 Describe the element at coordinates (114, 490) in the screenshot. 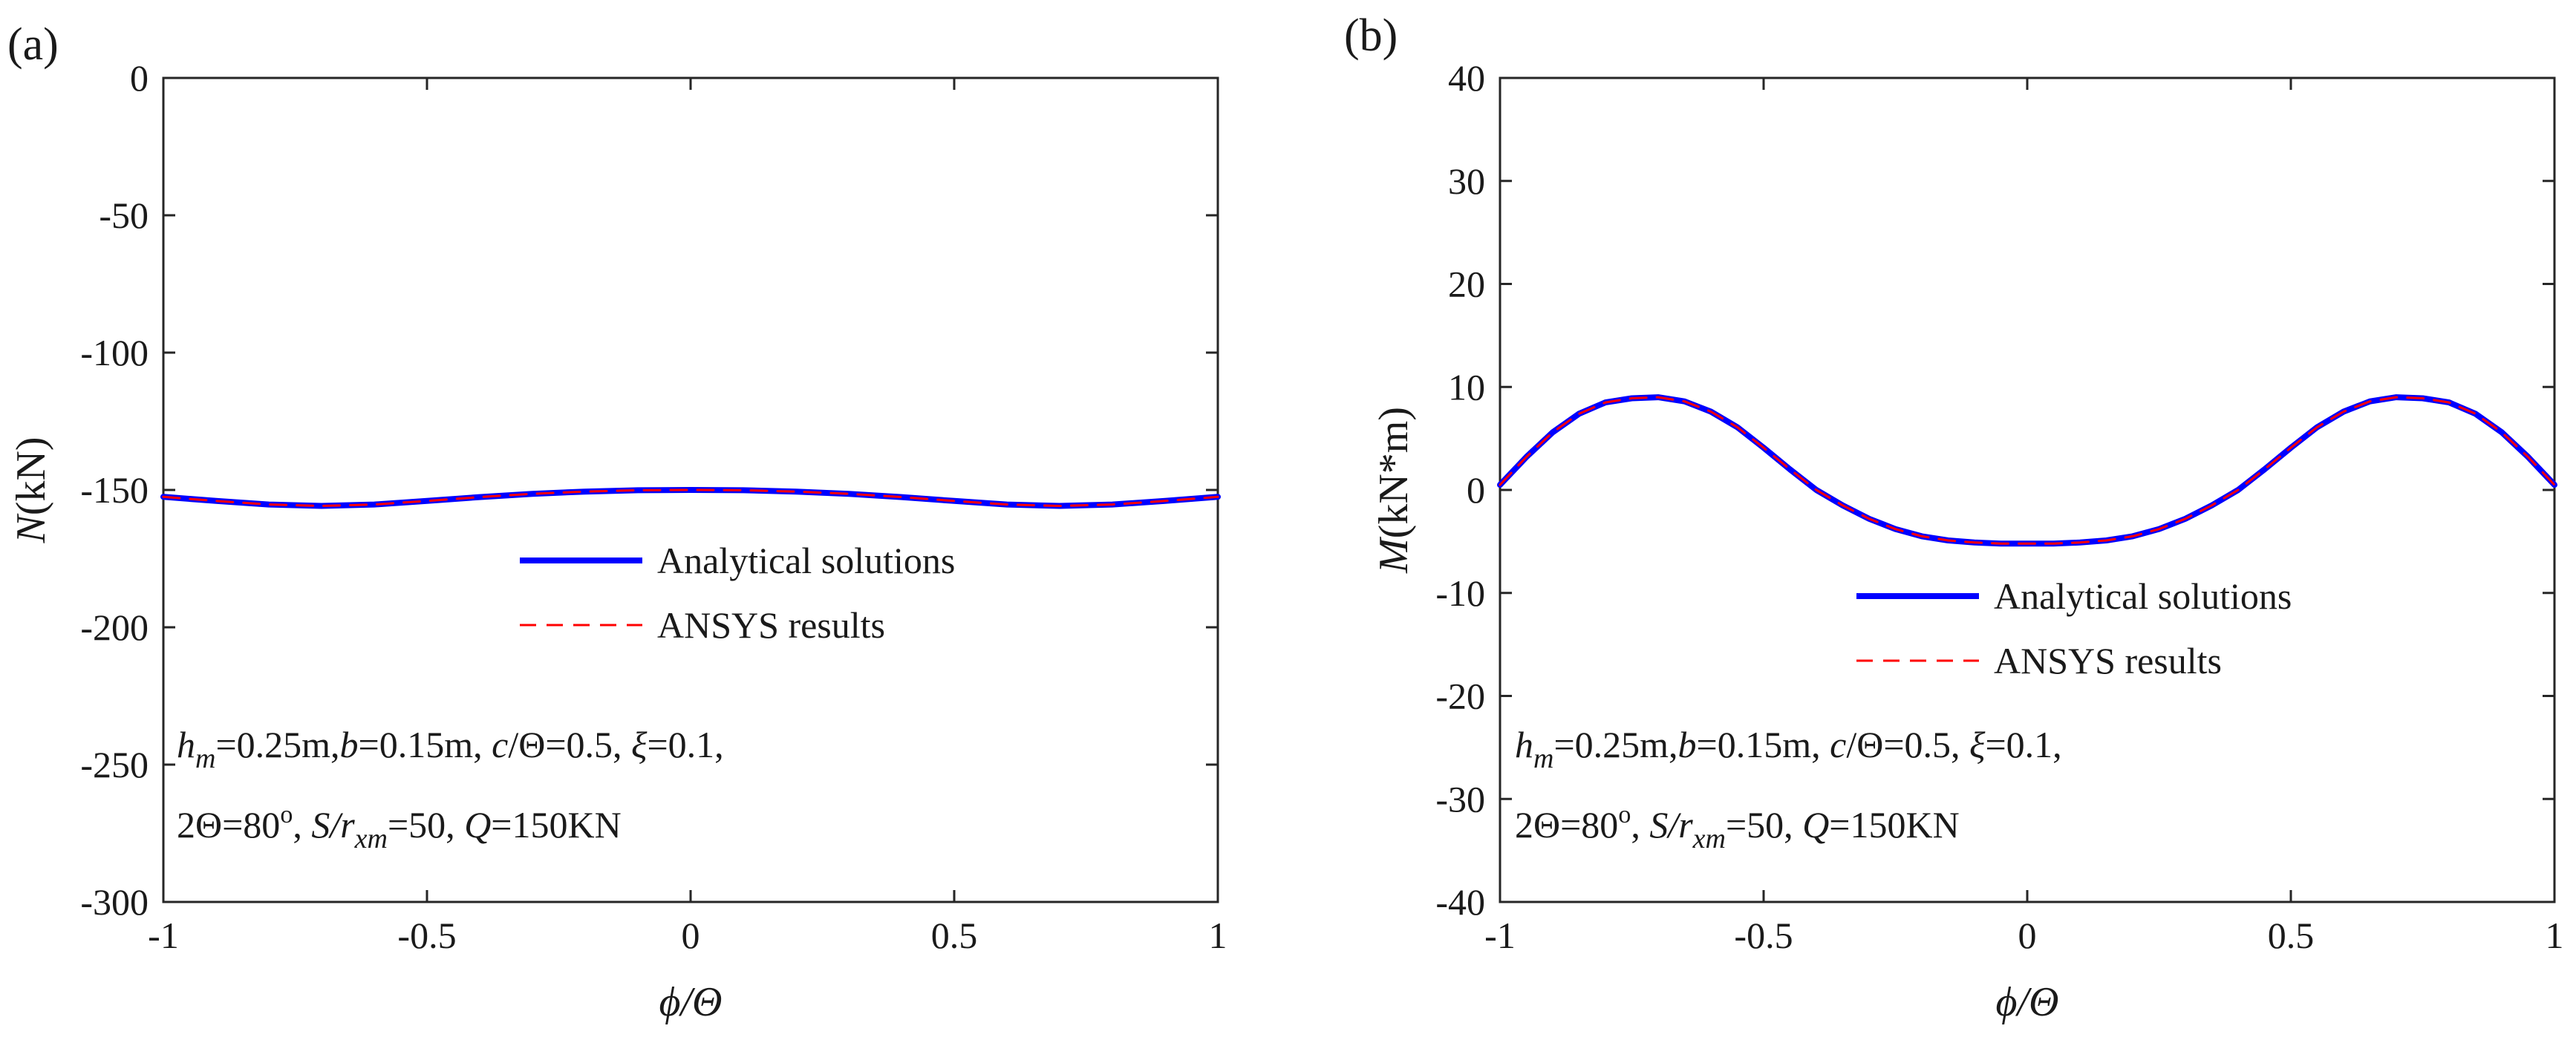

I see `y-tick-label: -150` at that location.